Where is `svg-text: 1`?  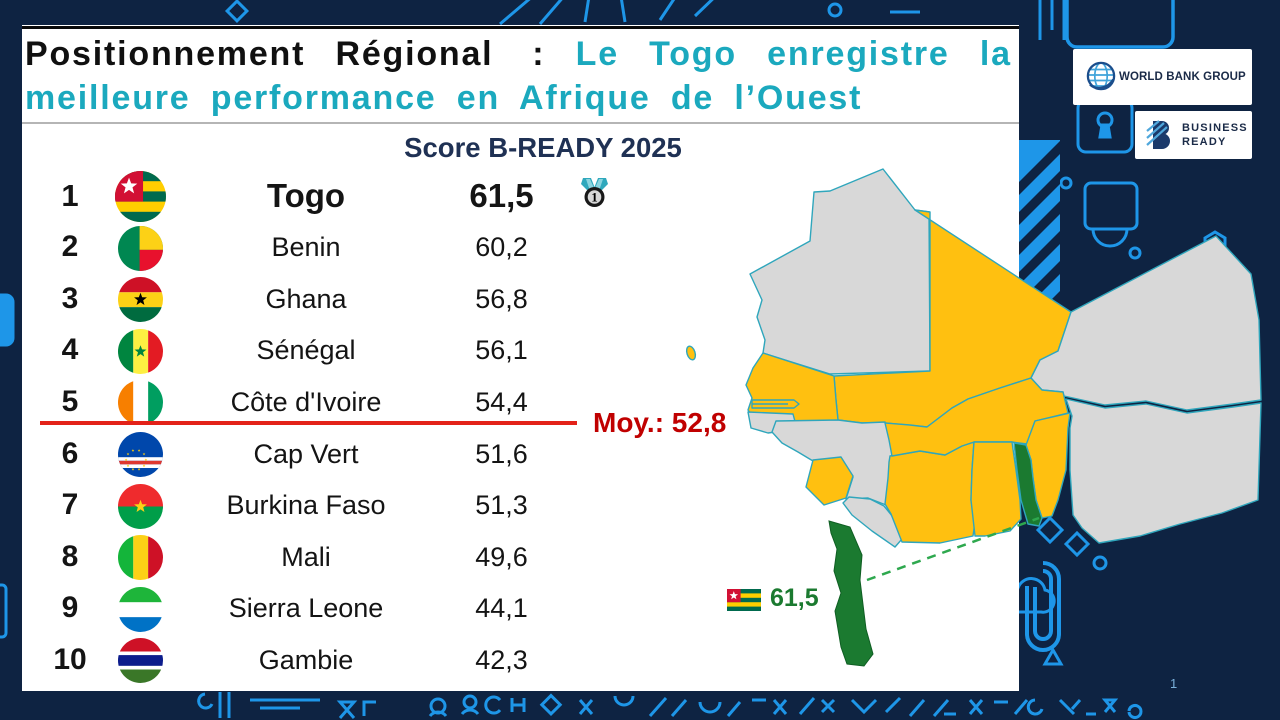
svg-text: 1 is located at coordinates (594, 197).